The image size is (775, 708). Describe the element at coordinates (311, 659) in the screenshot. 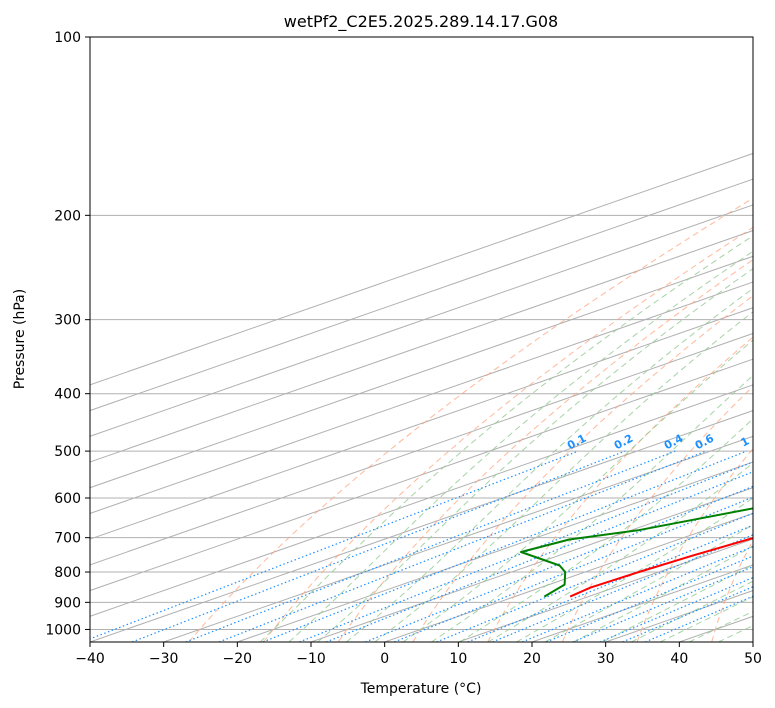

I see `x-tick-label: −10` at that location.